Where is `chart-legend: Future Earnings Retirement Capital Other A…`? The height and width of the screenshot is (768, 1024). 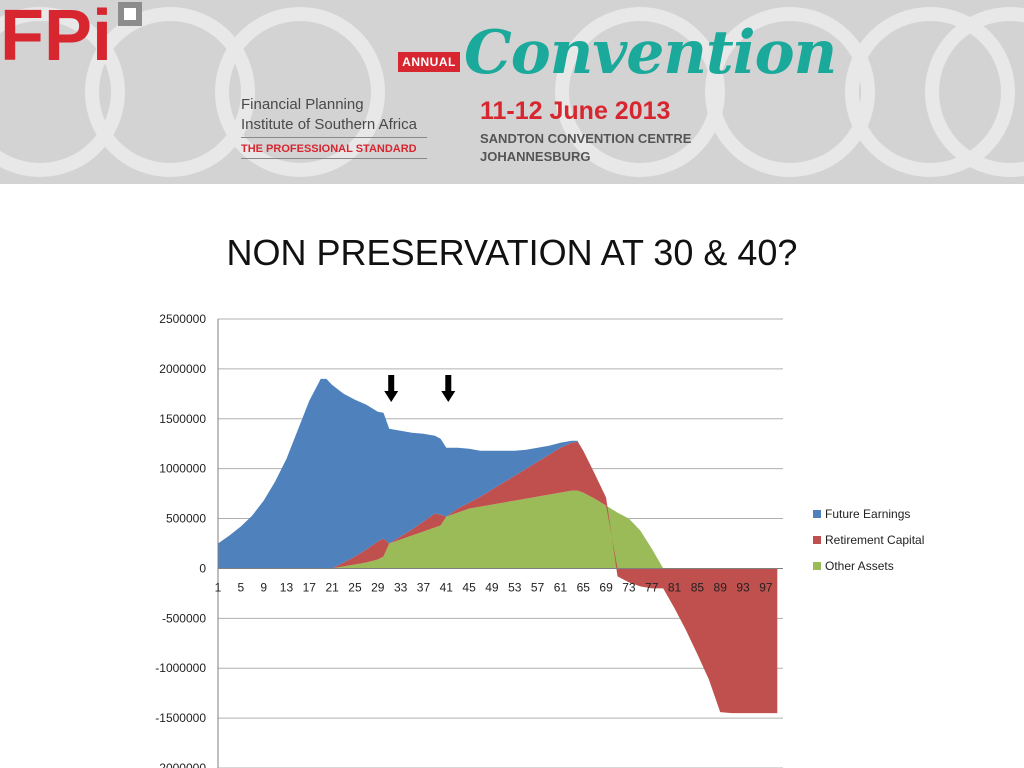
chart-legend: Future Earnings Retirement Capital Other A… is located at coordinates (868, 540).